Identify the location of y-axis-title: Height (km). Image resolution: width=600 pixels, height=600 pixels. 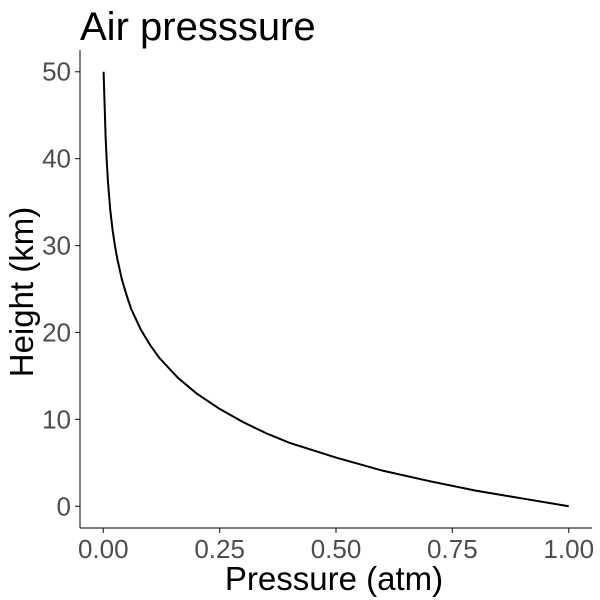
(21, 292).